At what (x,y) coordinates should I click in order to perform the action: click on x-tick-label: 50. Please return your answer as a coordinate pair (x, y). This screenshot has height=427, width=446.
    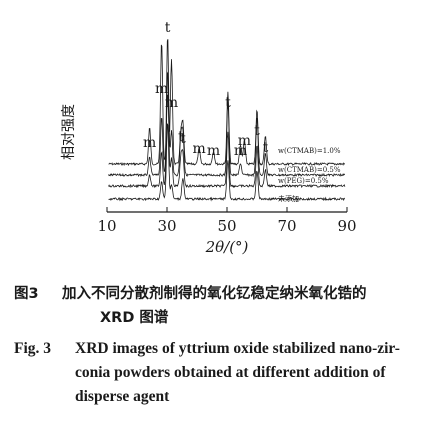
    Looking at the image, I should click on (226, 226).